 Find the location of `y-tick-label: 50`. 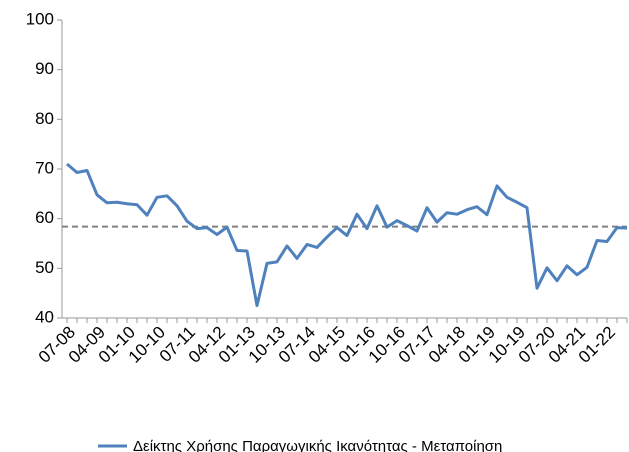

y-tick-label: 50 is located at coordinates (44, 267).